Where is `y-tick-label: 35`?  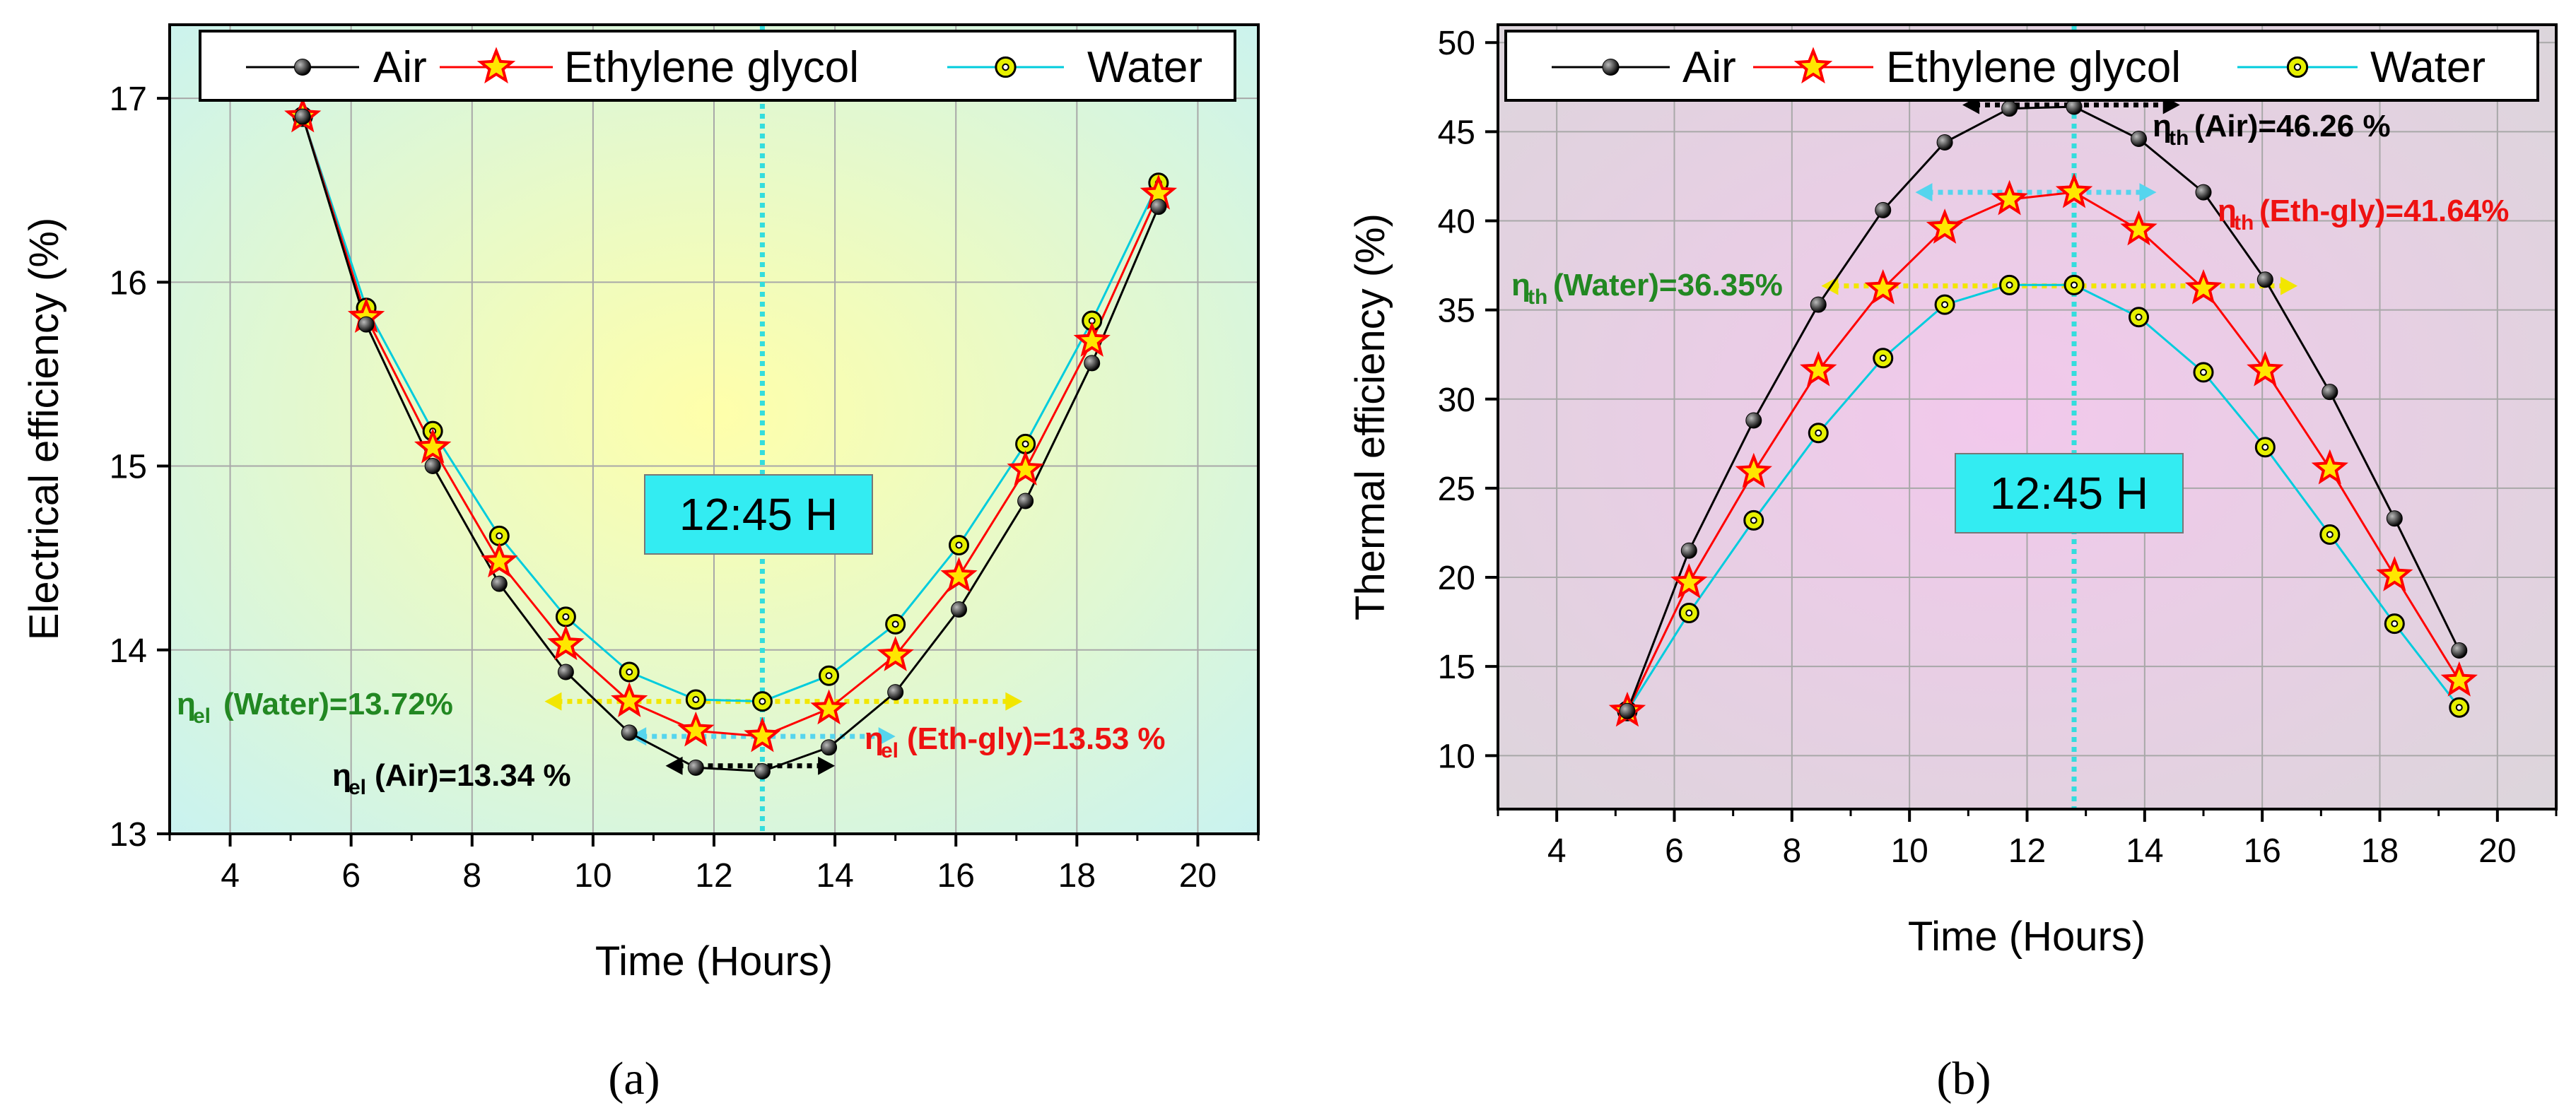
y-tick-label: 35 is located at coordinates (1456, 311).